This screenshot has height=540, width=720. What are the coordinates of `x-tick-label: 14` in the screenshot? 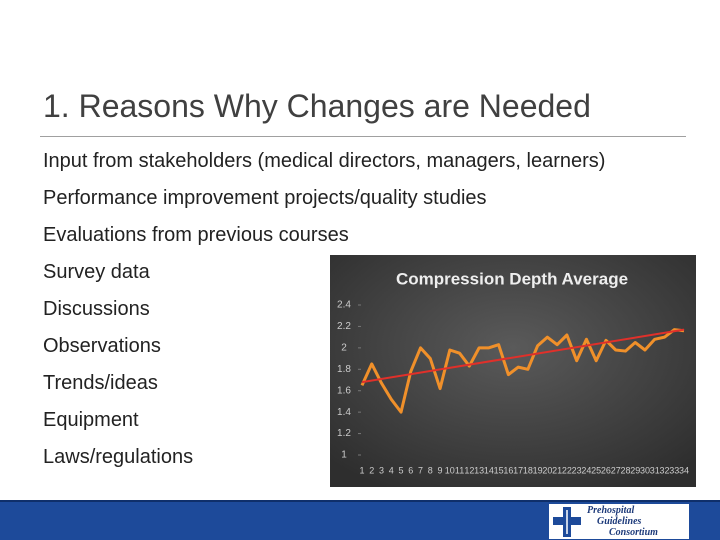 It's located at (489, 470).